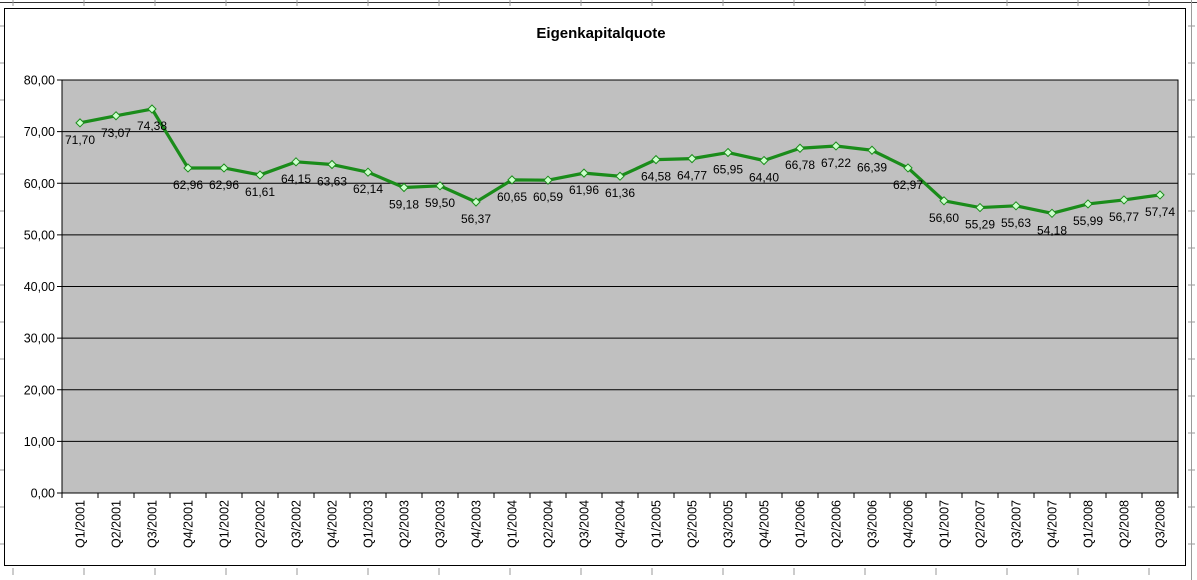 This screenshot has height=580, width=1197. I want to click on x-tick-label: Q1/2003, so click(369, 524).